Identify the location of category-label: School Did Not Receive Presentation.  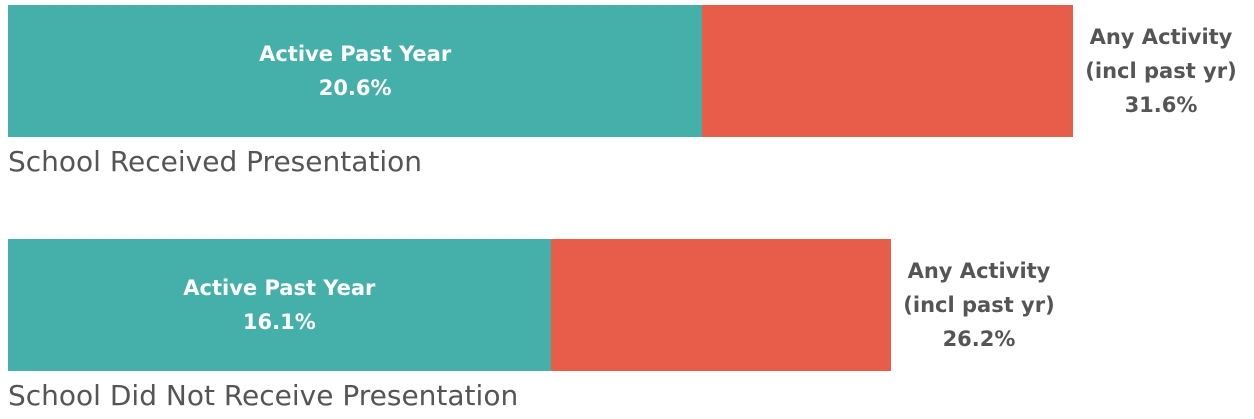
(263, 395).